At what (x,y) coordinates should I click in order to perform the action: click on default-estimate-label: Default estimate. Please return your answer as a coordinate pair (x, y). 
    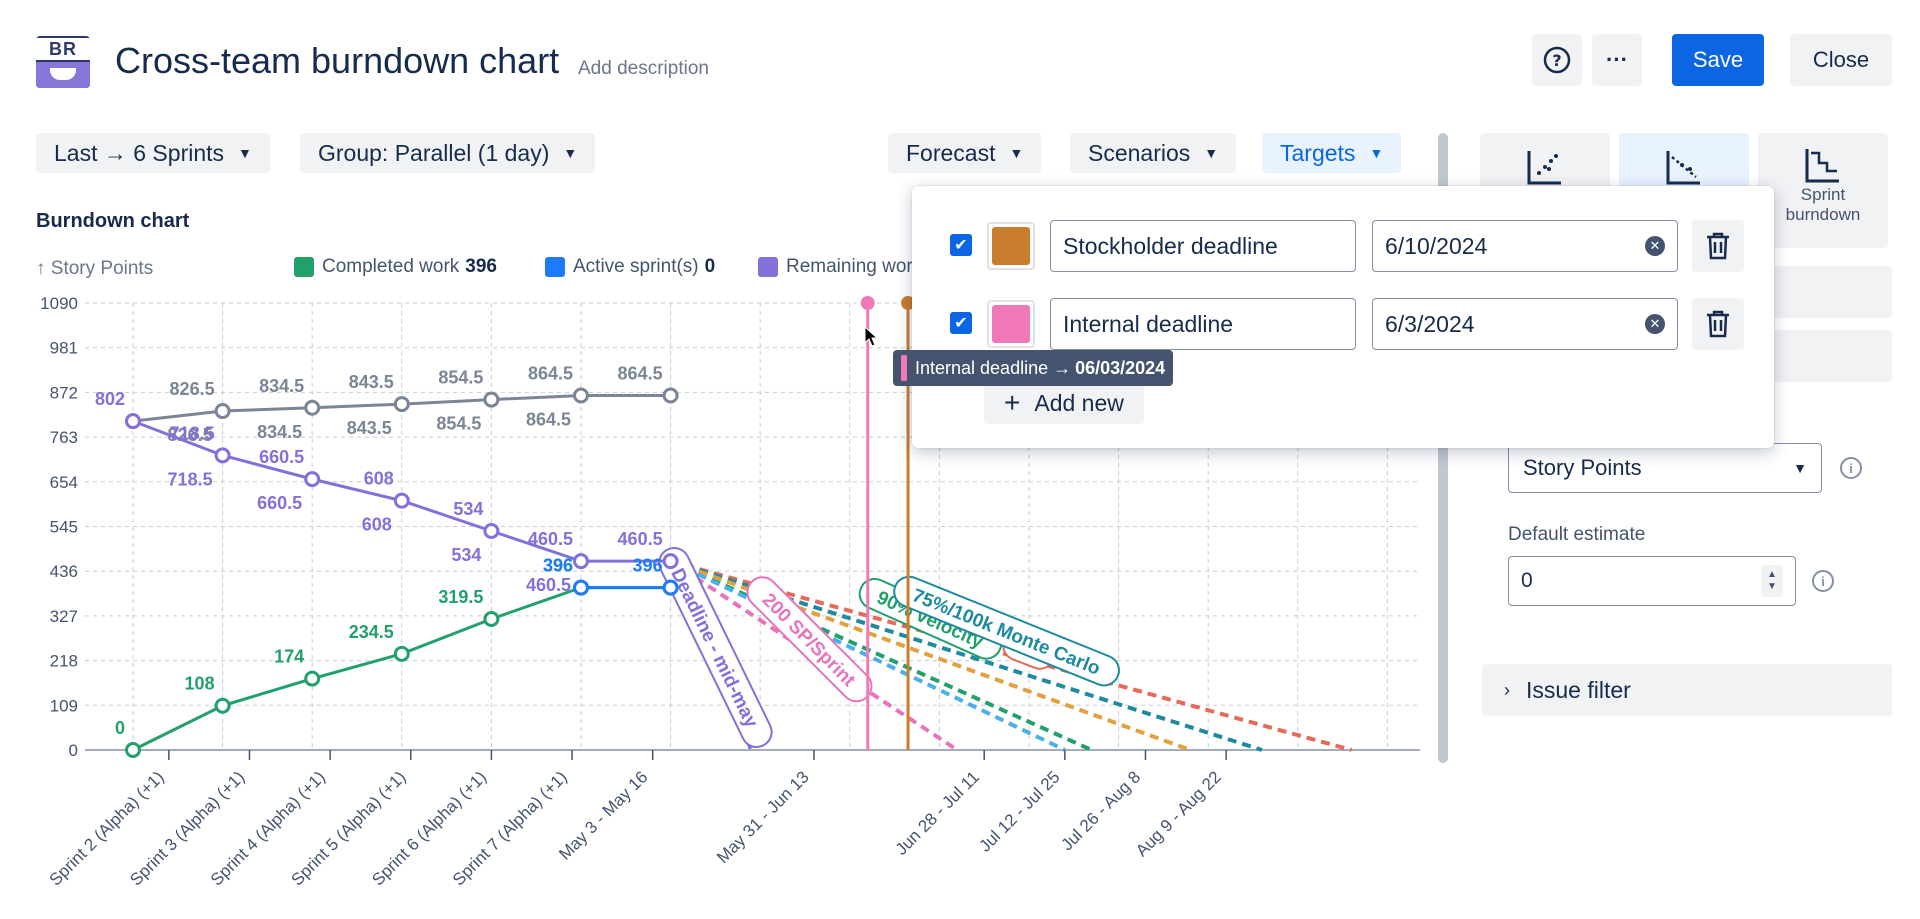
    Looking at the image, I should click on (1577, 534).